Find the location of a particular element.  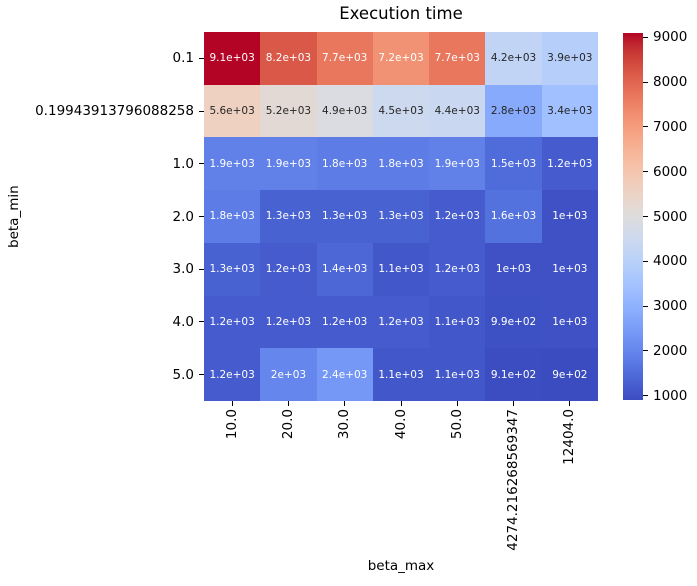

chart-title: Execution time is located at coordinates (401, 13).